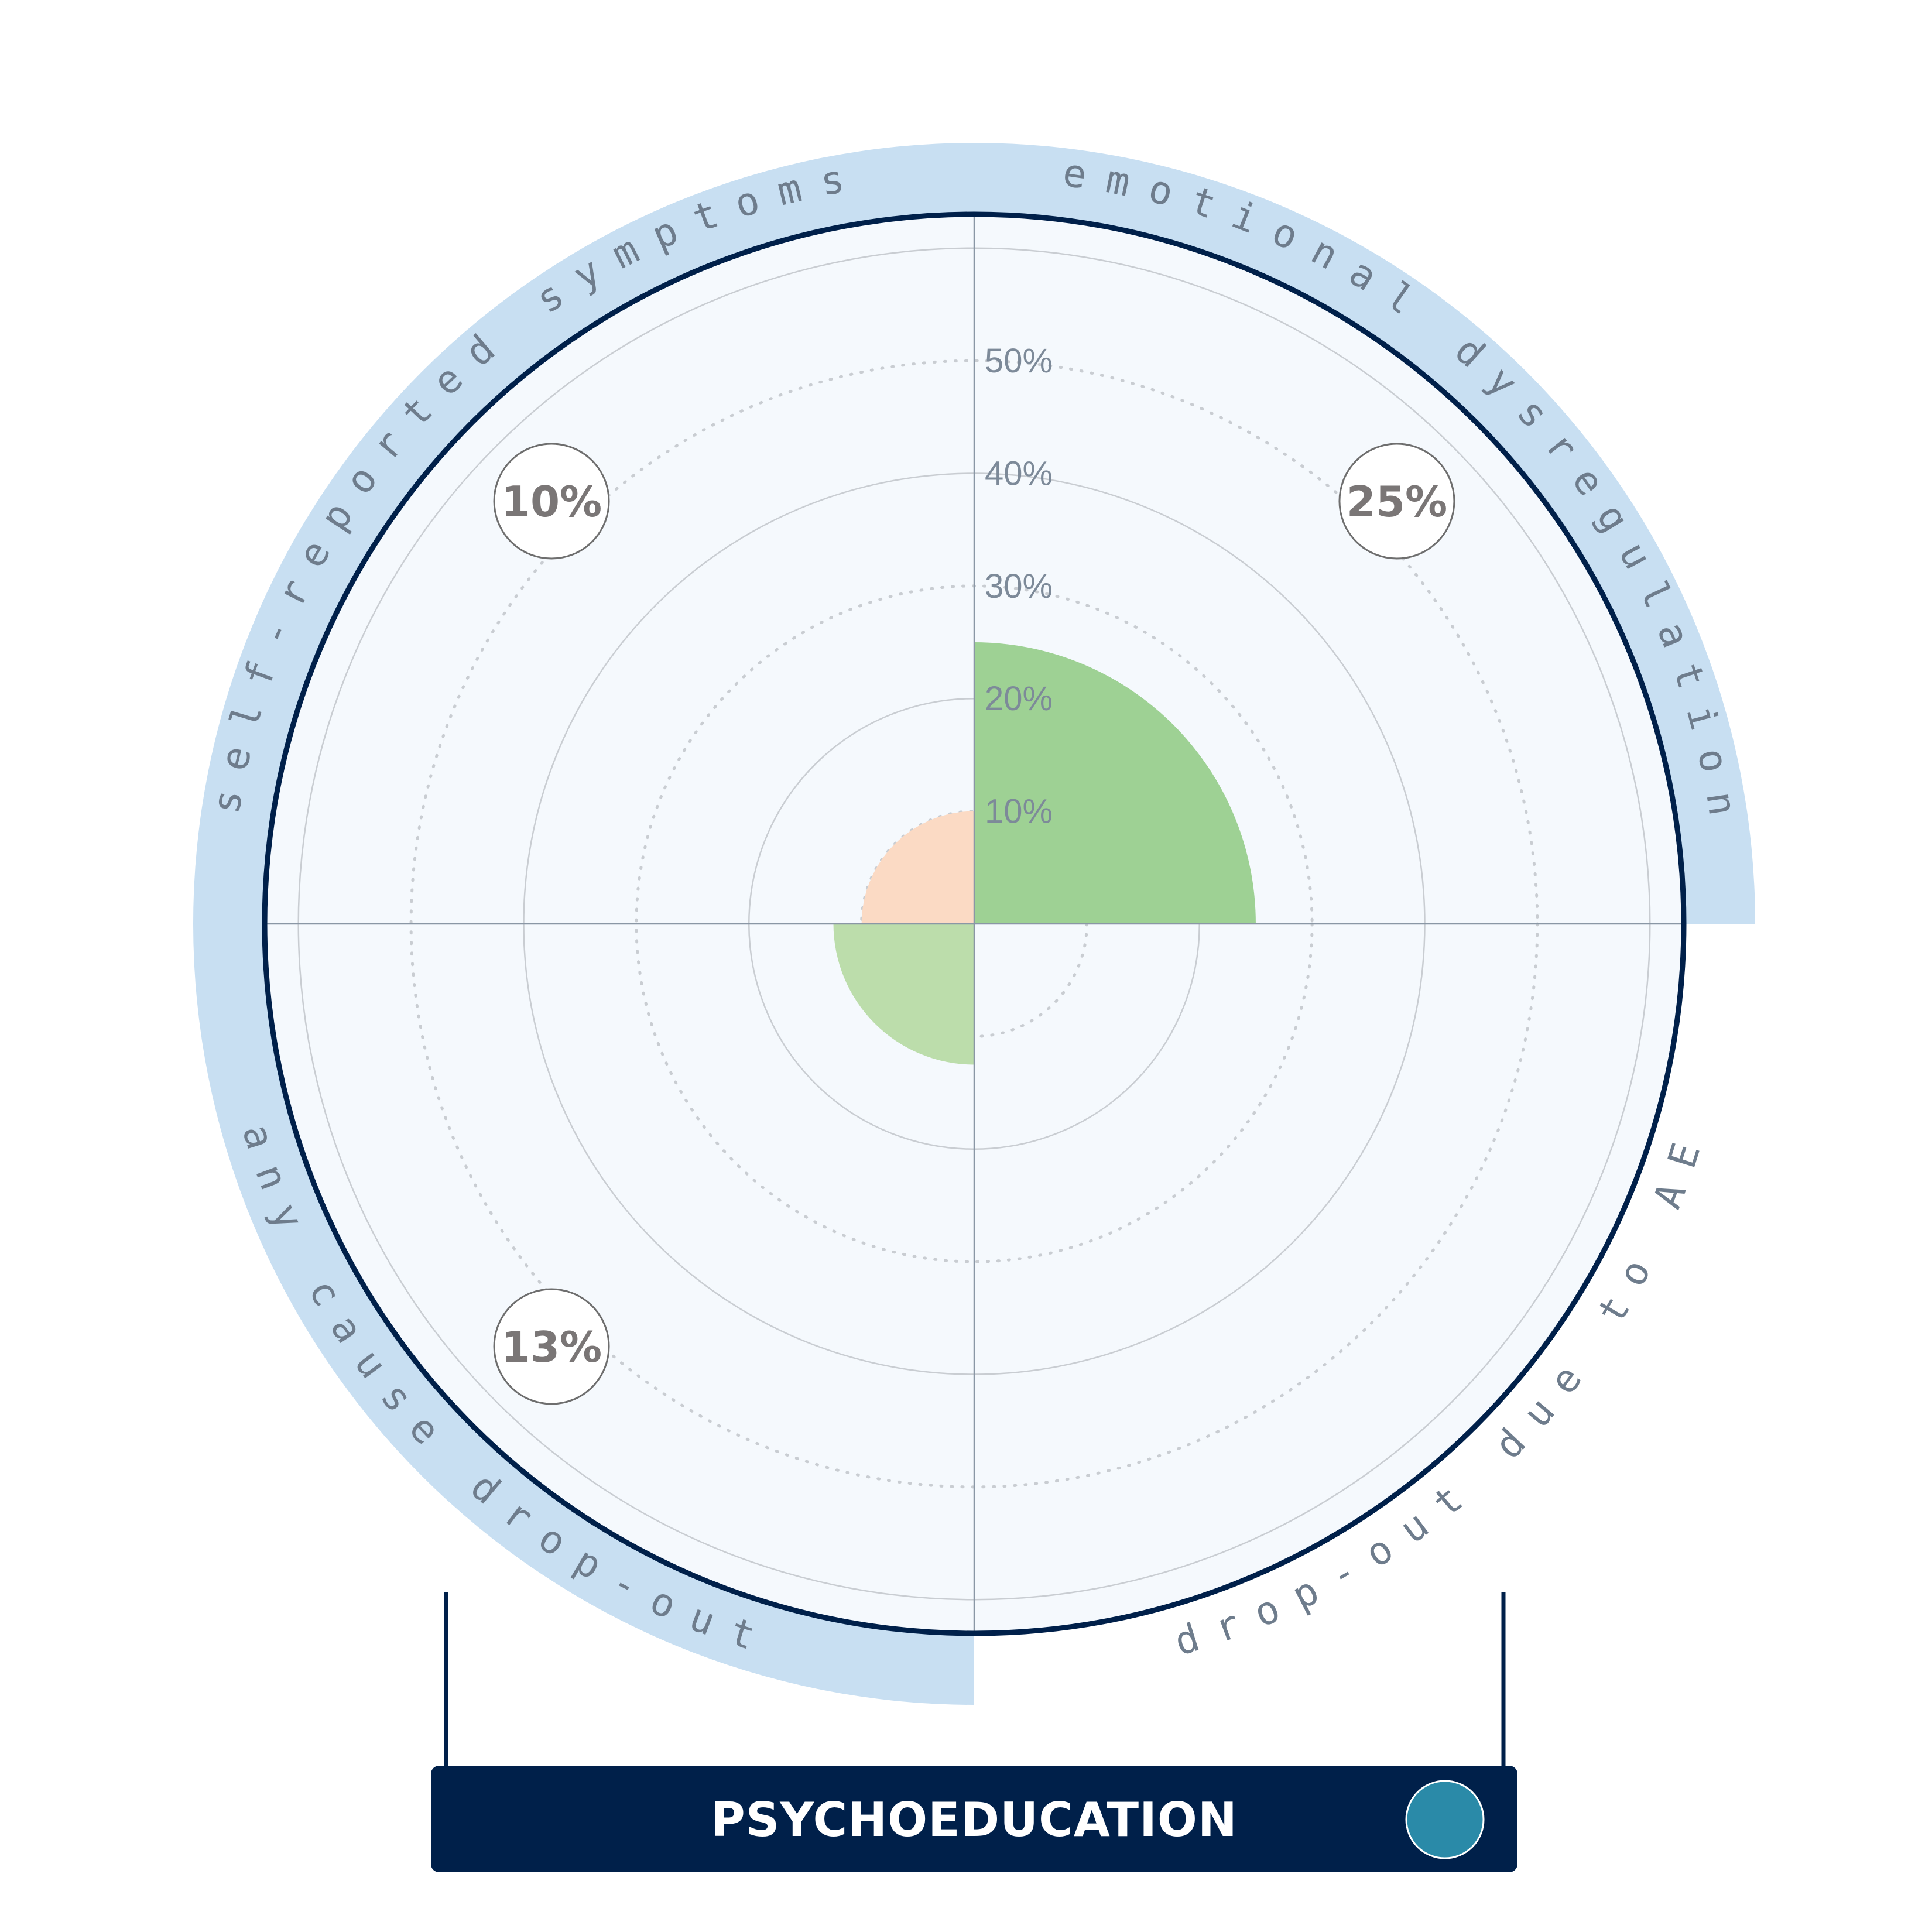  I want to click on tick-label-10: 10%, so click(1019, 812).